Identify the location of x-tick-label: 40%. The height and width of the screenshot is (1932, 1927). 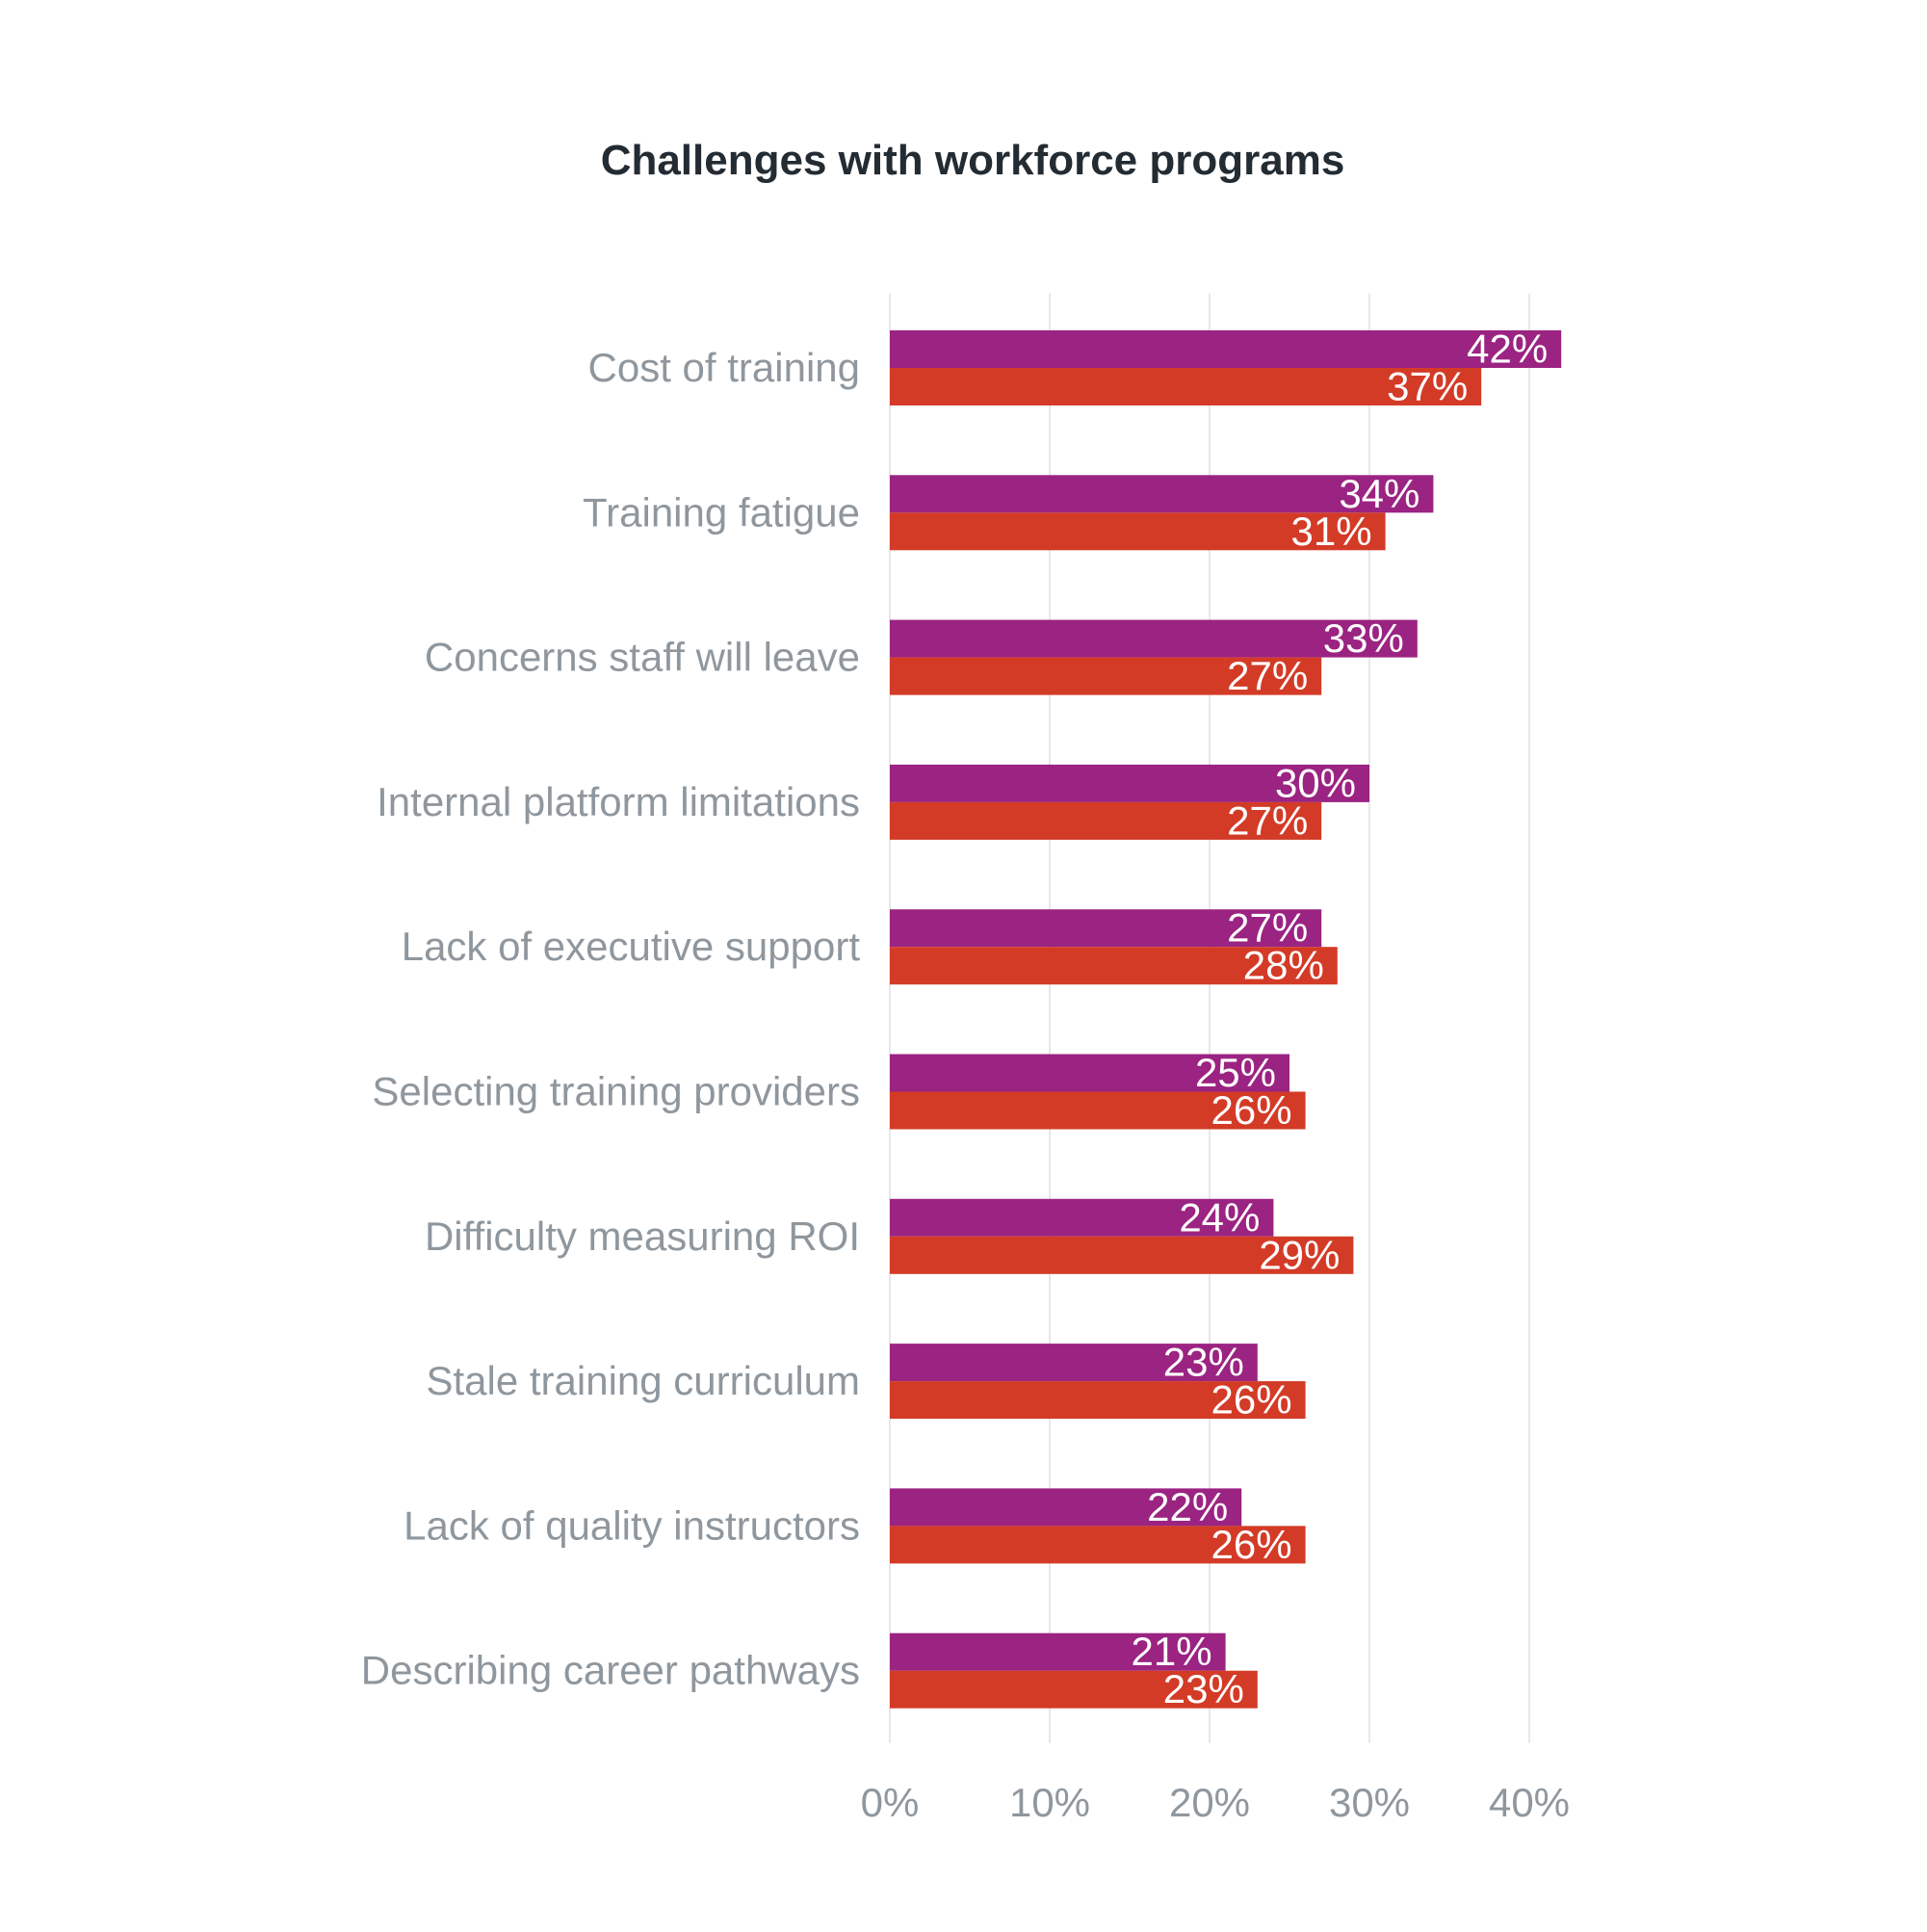
(1529, 1802).